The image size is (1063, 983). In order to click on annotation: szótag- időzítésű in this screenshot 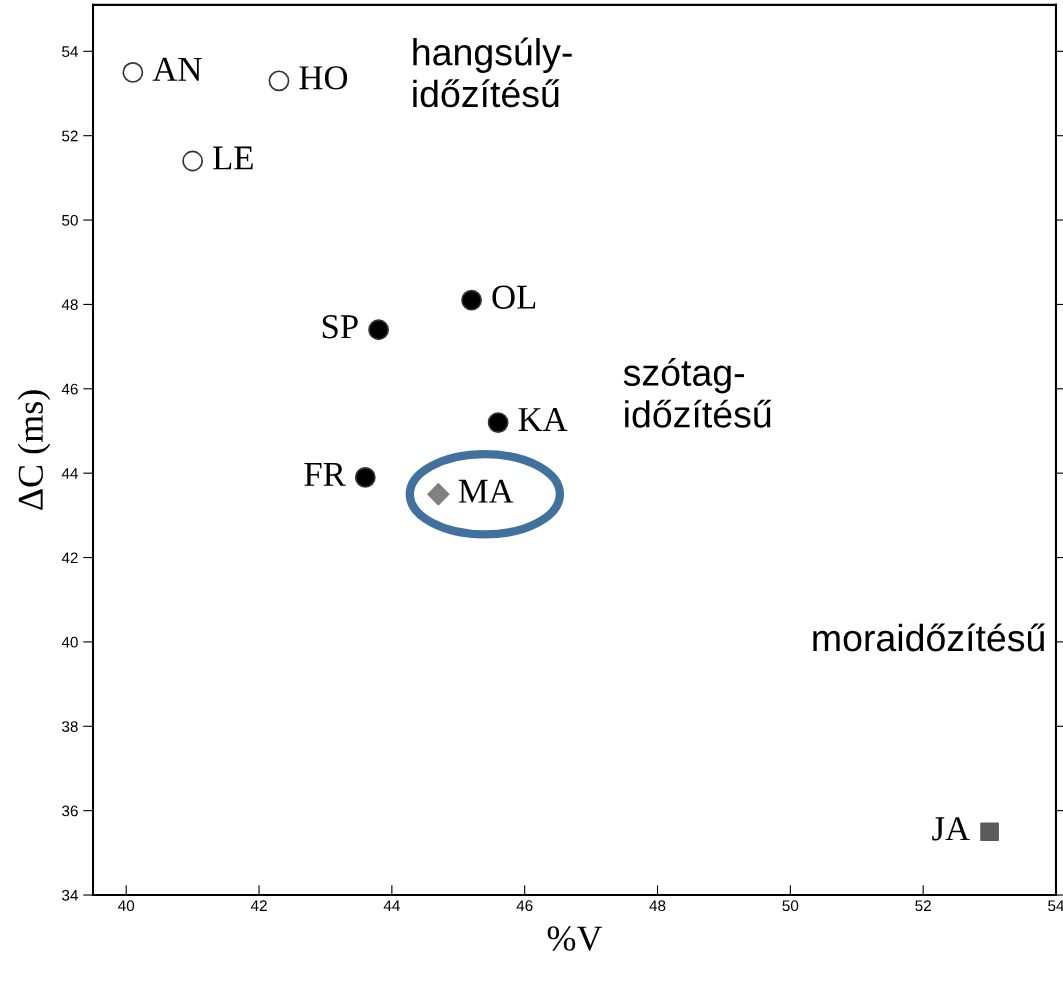, I will do `click(697, 392)`.